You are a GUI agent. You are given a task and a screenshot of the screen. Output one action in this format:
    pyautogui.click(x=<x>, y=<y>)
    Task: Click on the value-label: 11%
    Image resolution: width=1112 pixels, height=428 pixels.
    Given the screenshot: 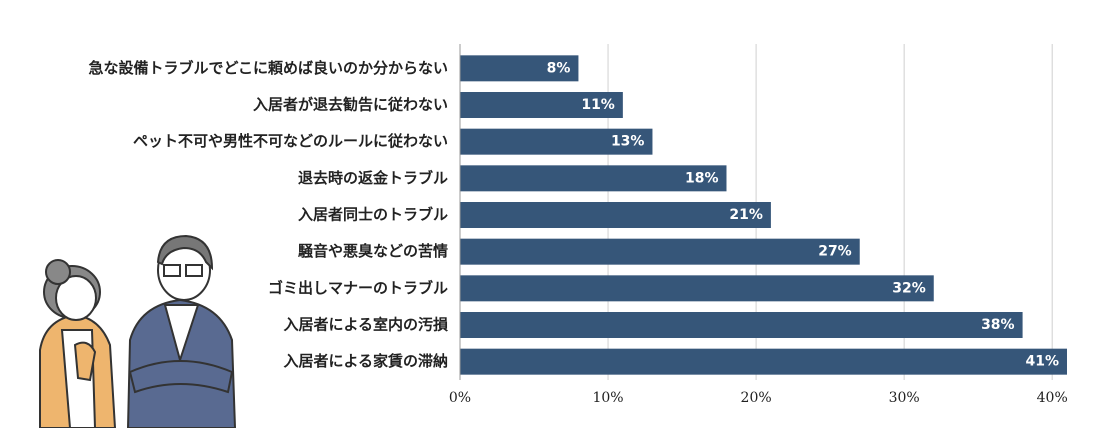 What is the action you would take?
    pyautogui.click(x=598, y=105)
    